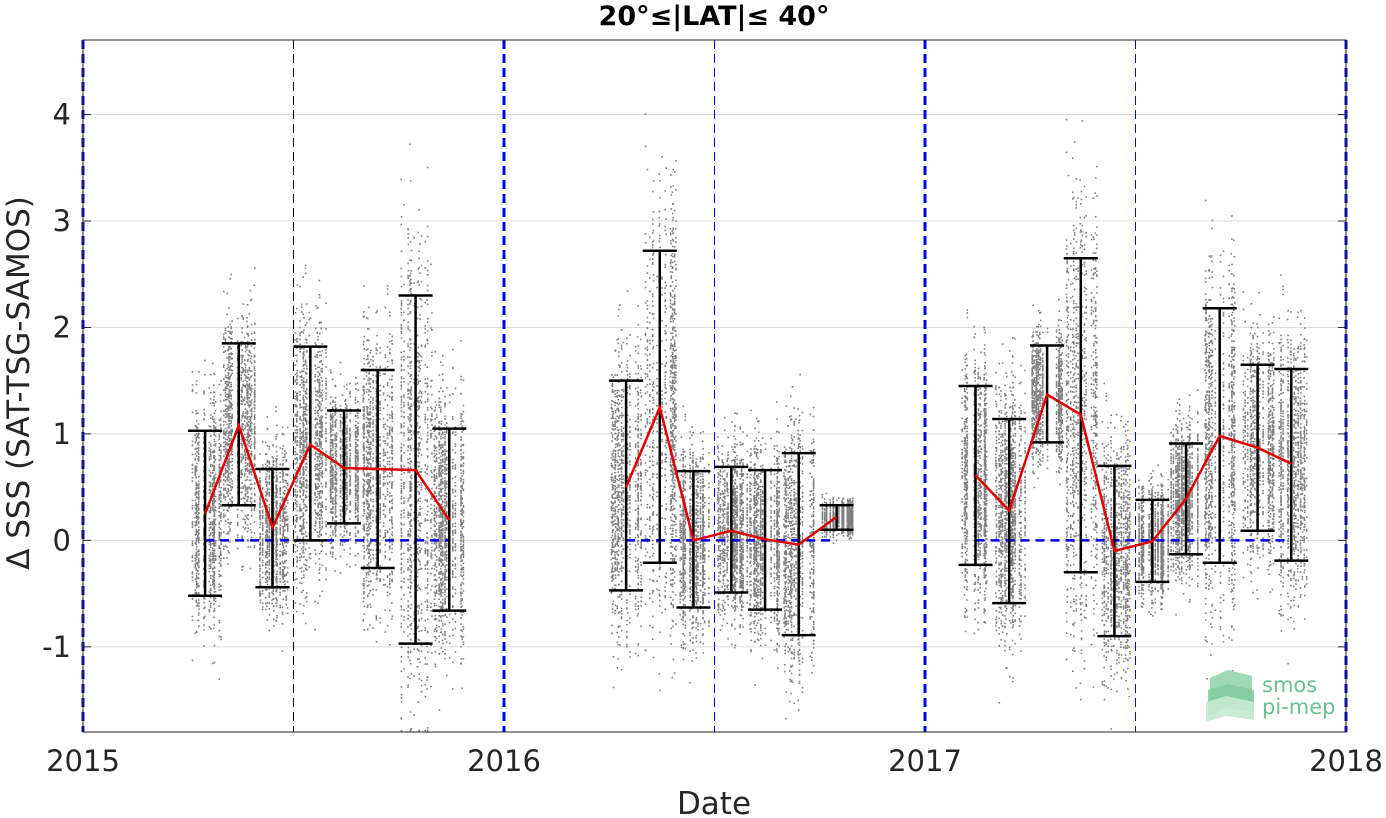  I want to click on x-tick-label: 2017, so click(925, 761).